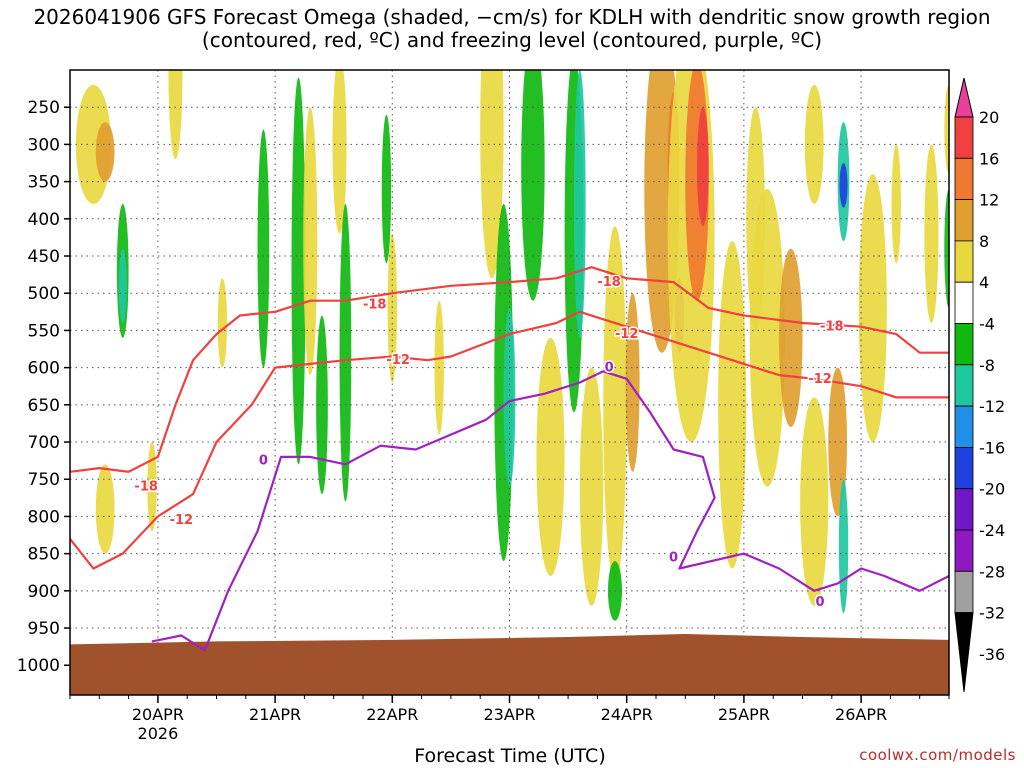 This screenshot has height=768, width=1024. What do you see at coordinates (992, 406) in the screenshot?
I see `colorbar-label: -12` at bounding box center [992, 406].